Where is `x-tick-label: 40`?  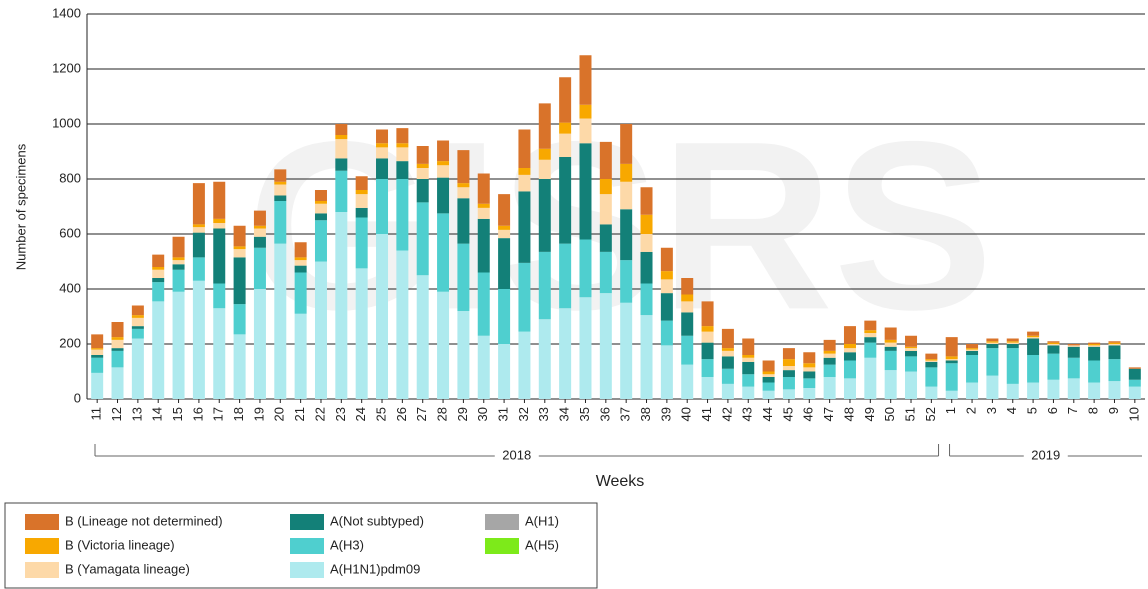
x-tick-label: 40 is located at coordinates (686, 414).